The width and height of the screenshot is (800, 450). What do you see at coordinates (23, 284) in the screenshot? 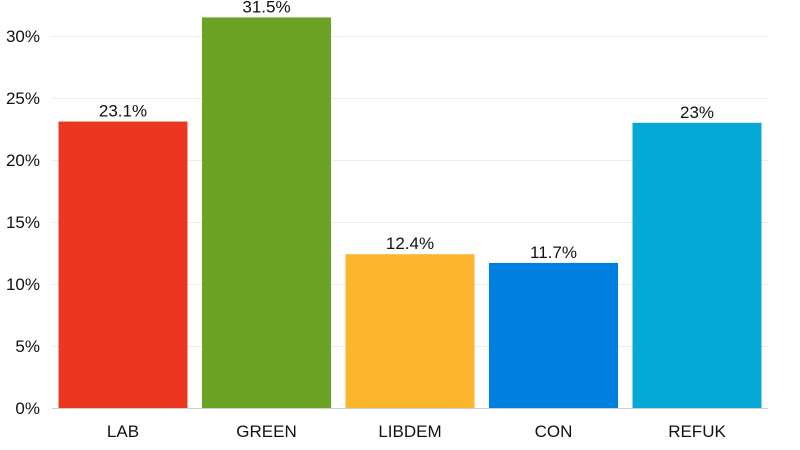
I see `y-tick-label: 10%` at bounding box center [23, 284].